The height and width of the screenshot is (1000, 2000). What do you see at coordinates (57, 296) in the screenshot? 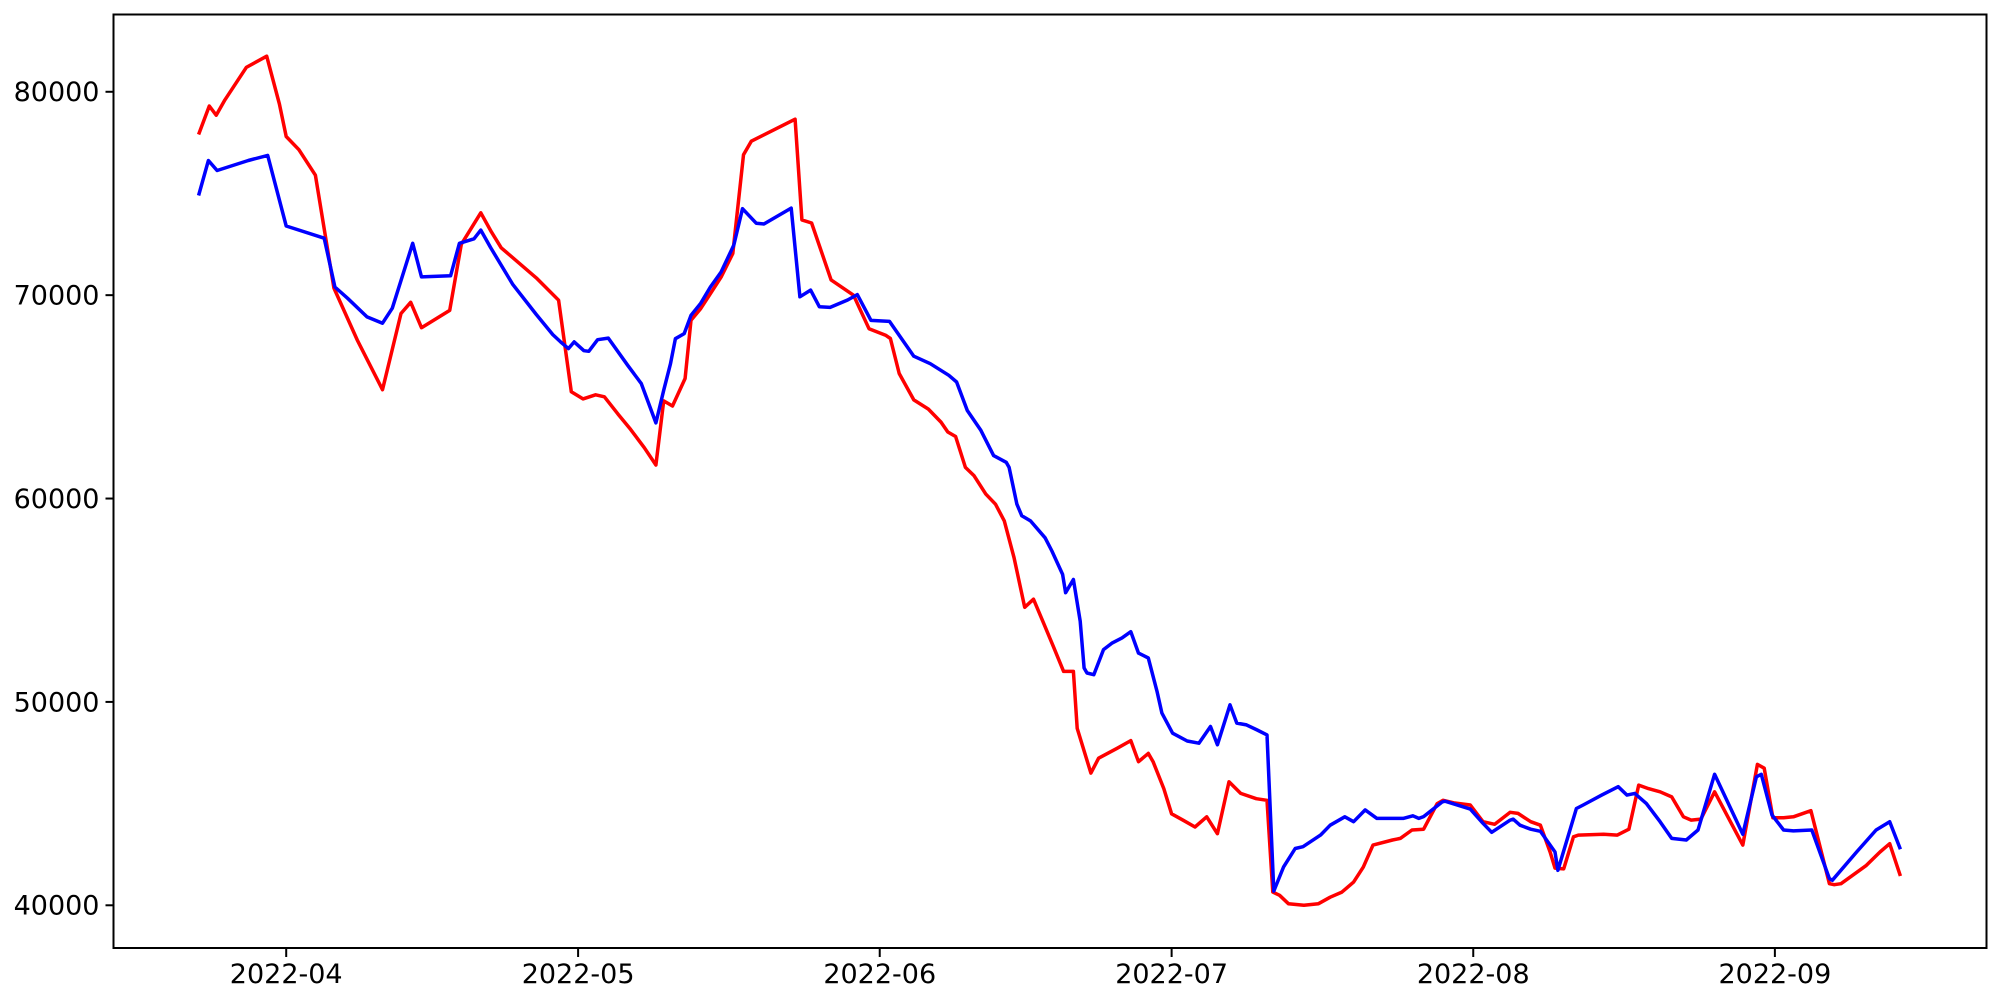
I see `y-tick-label: 70000` at bounding box center [57, 296].